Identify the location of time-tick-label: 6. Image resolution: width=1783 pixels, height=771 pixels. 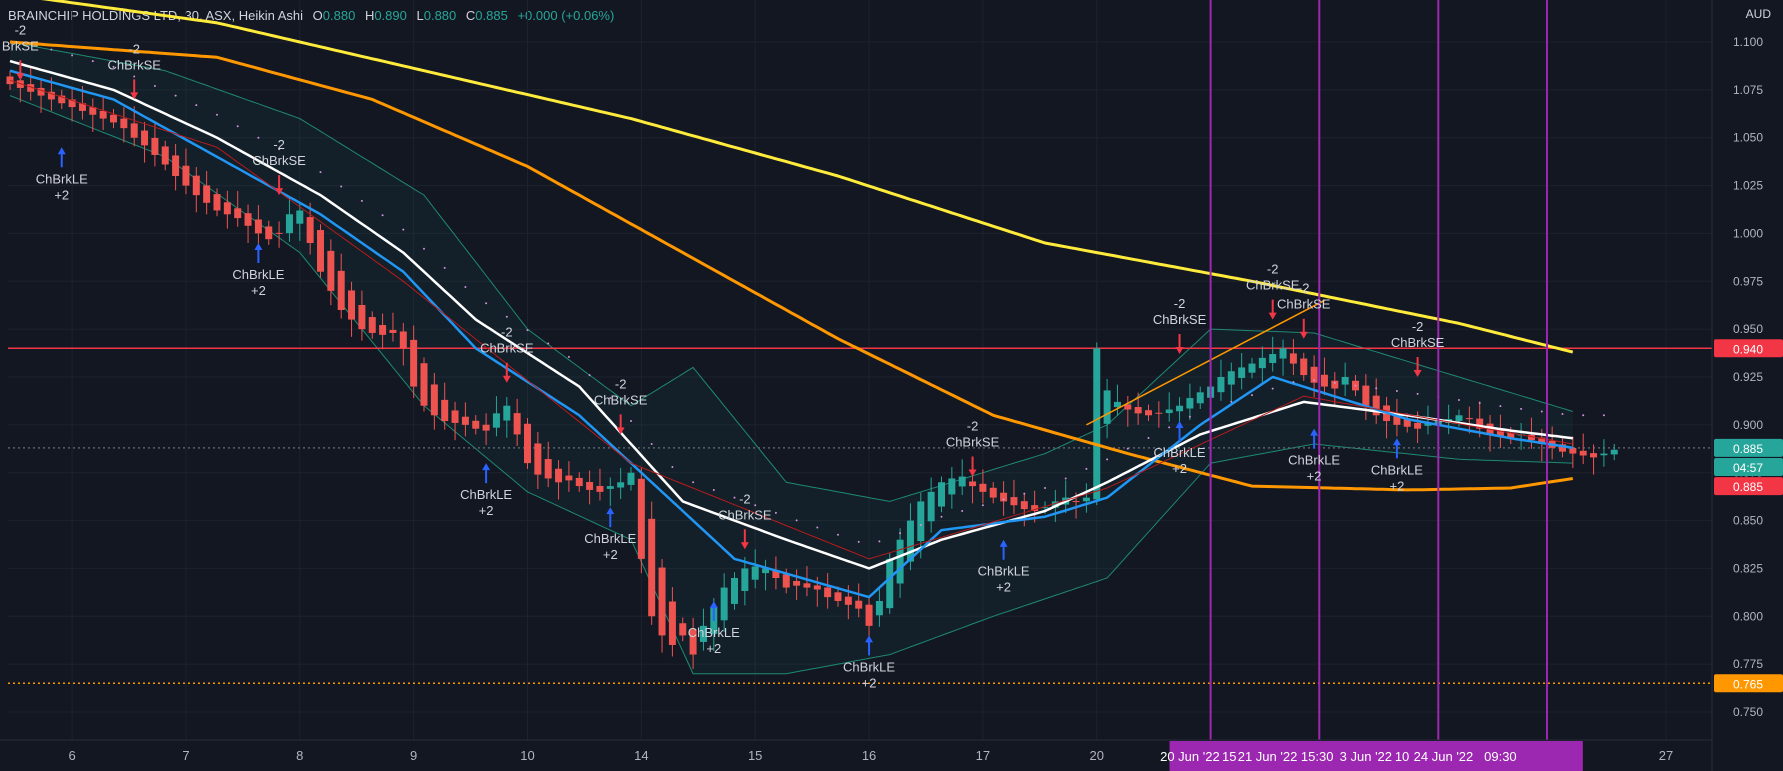
(71, 755).